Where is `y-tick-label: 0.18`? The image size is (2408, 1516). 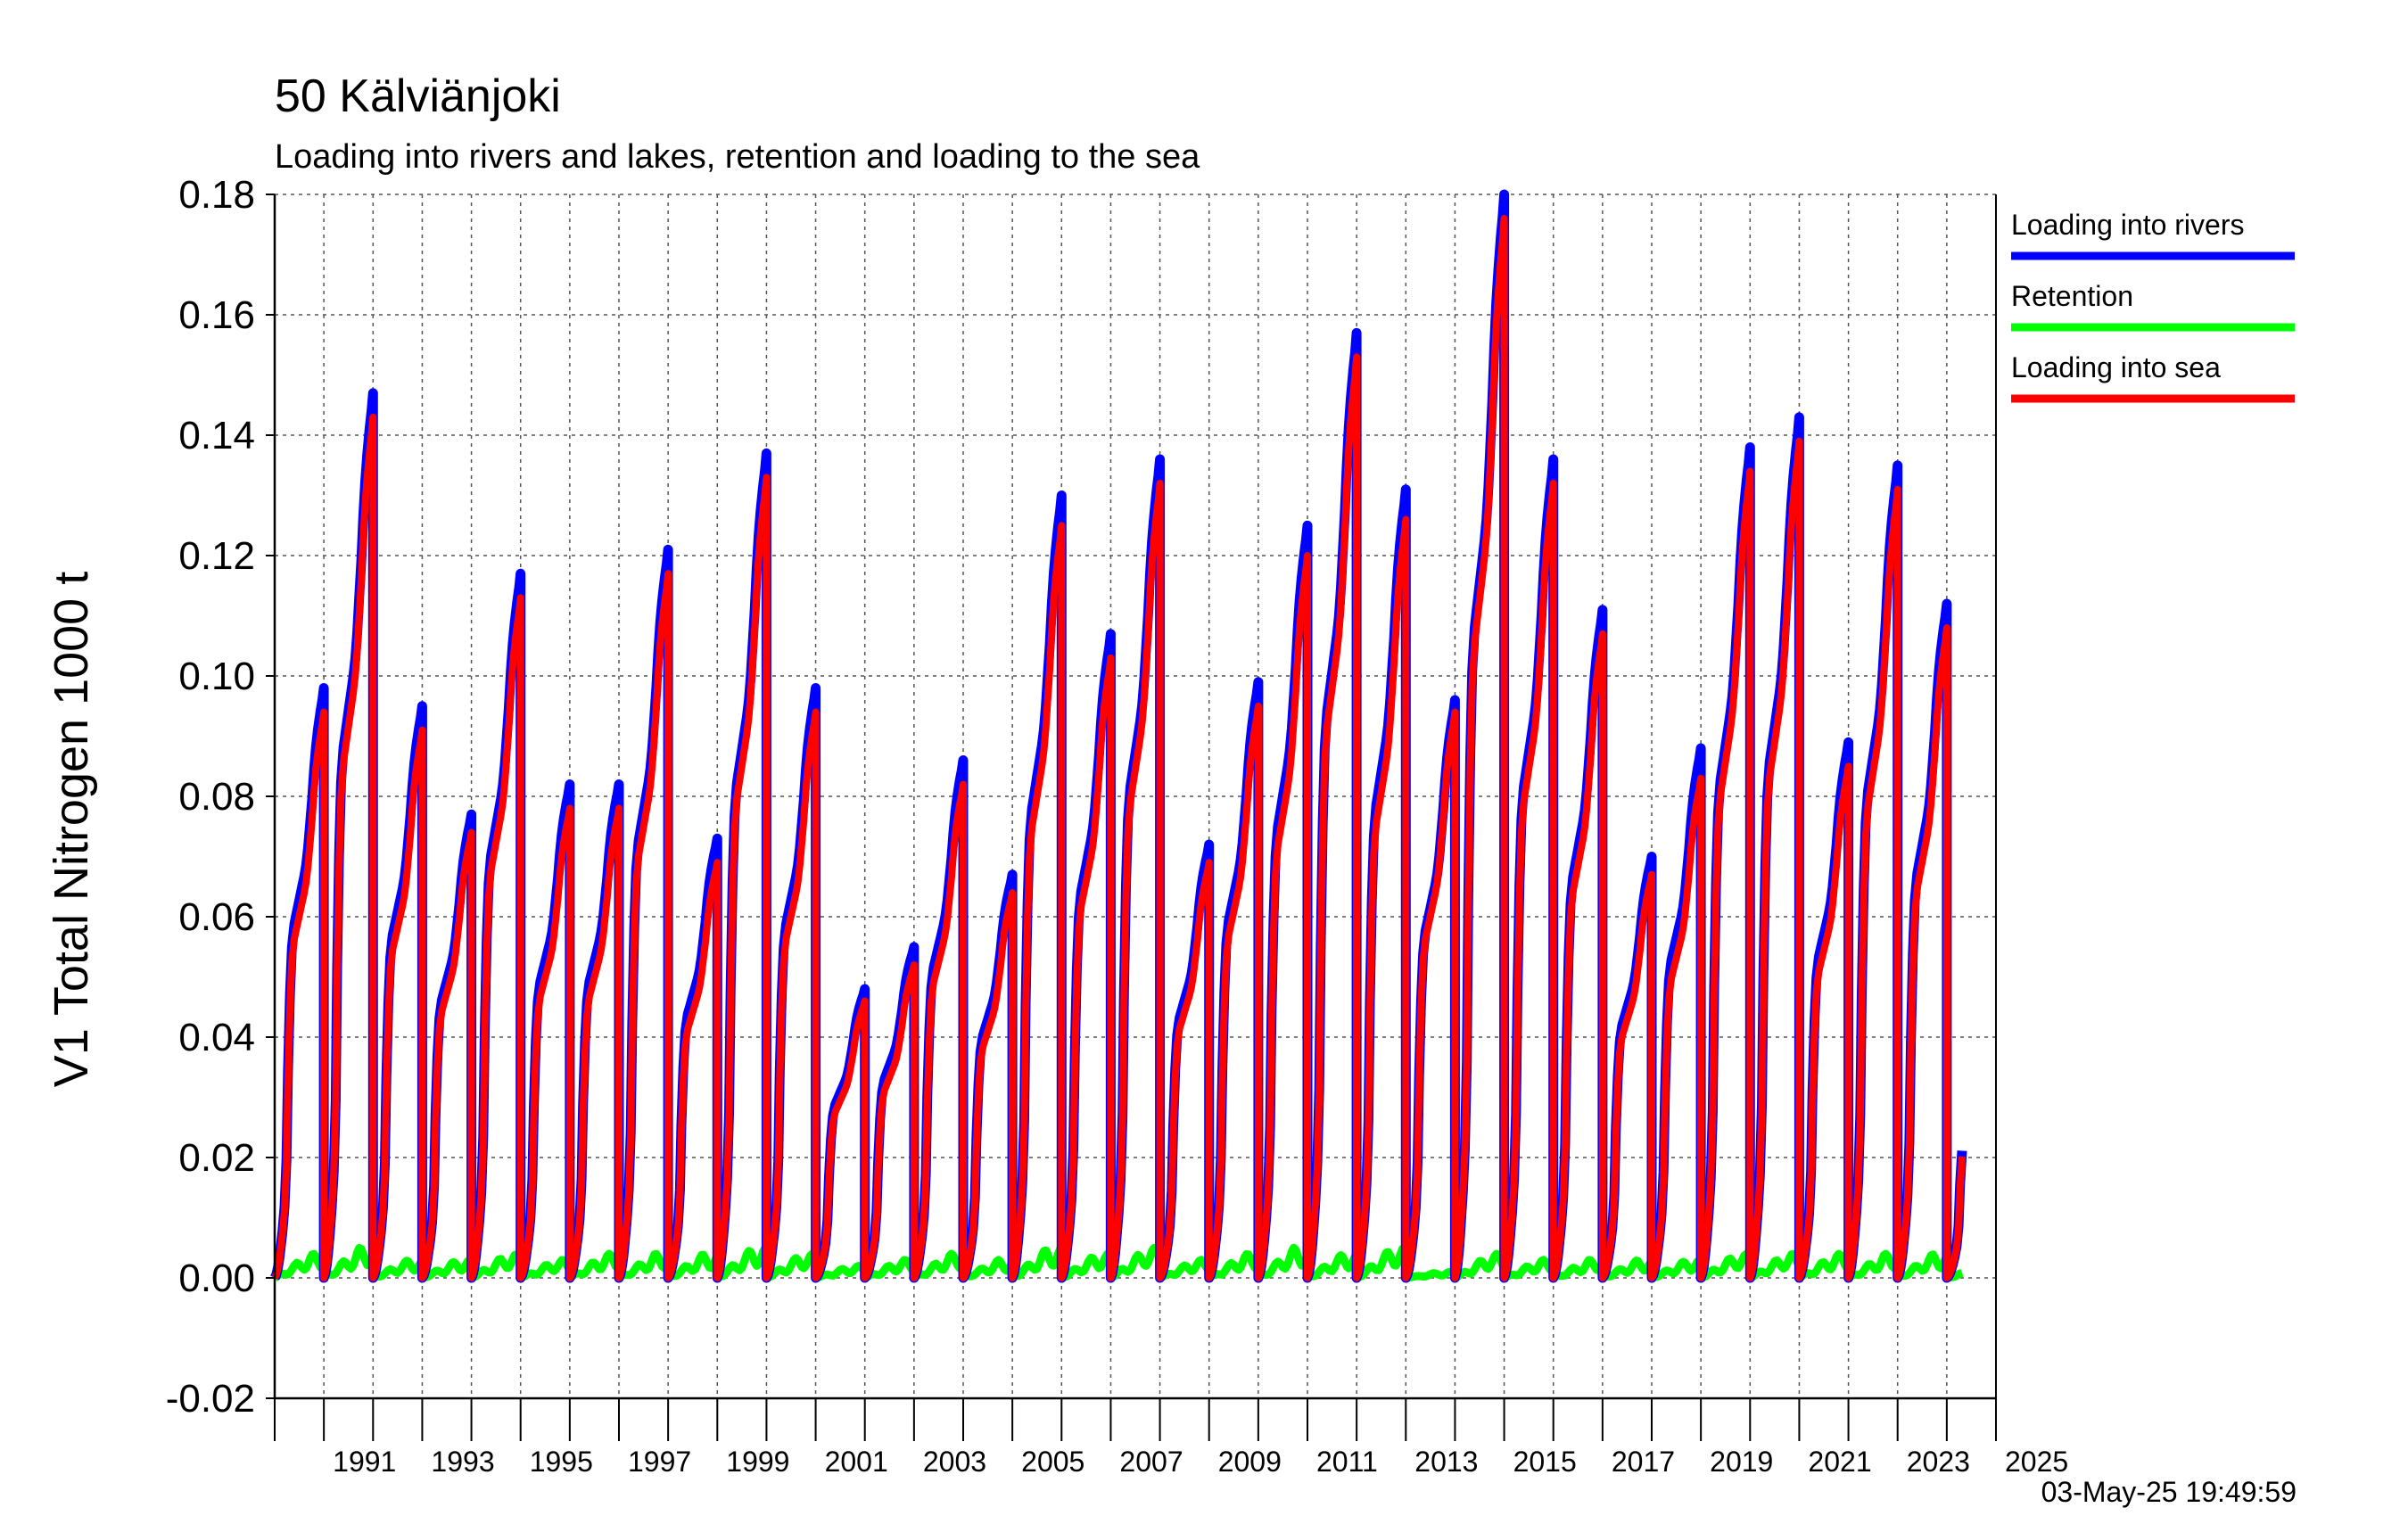
y-tick-label: 0.18 is located at coordinates (216, 195).